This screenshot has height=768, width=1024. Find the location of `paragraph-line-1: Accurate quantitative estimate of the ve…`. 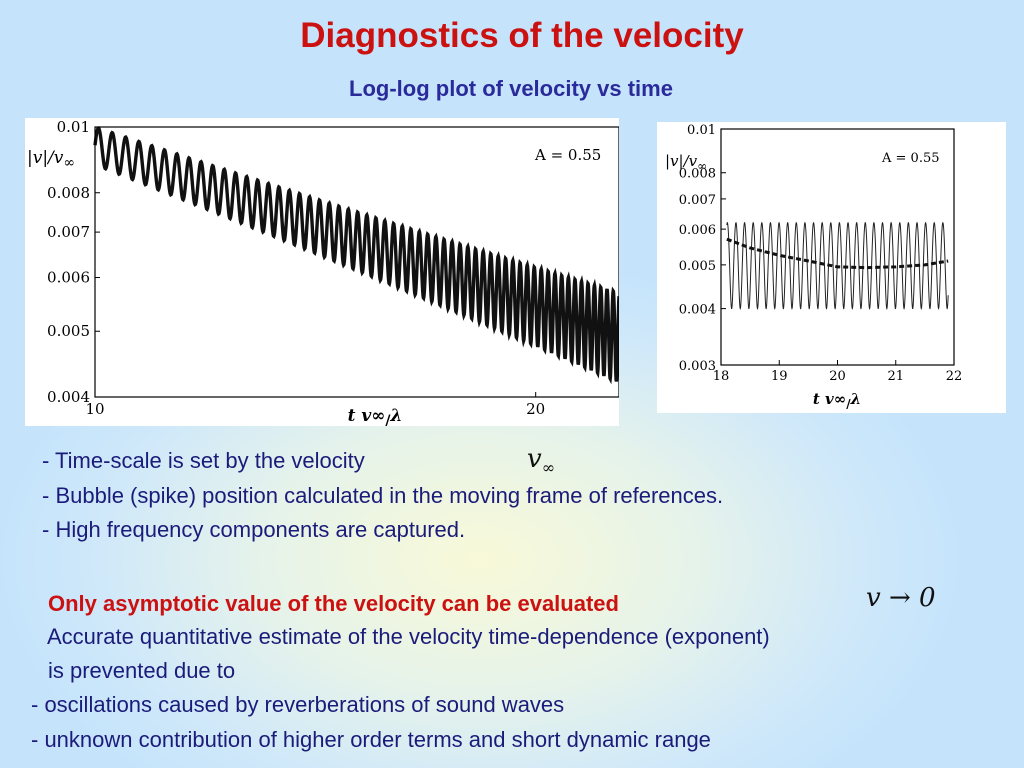

paragraph-line-1: Accurate quantitative estimate of the ve… is located at coordinates (408, 636).